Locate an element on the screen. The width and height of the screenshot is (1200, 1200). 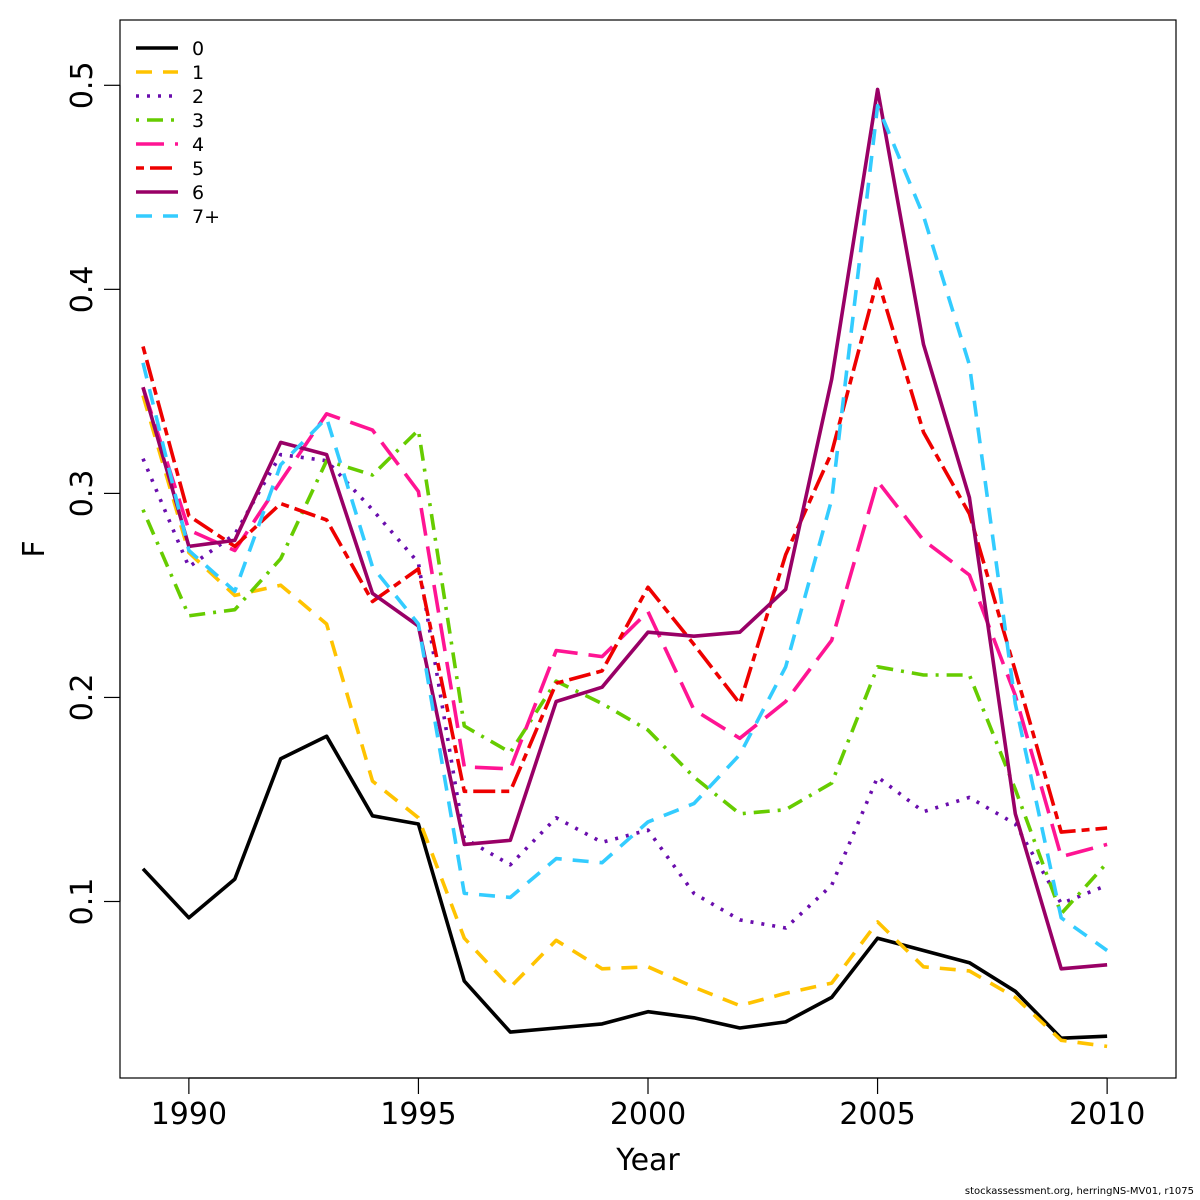
y-tick-label: 0.2 is located at coordinates (82, 698).